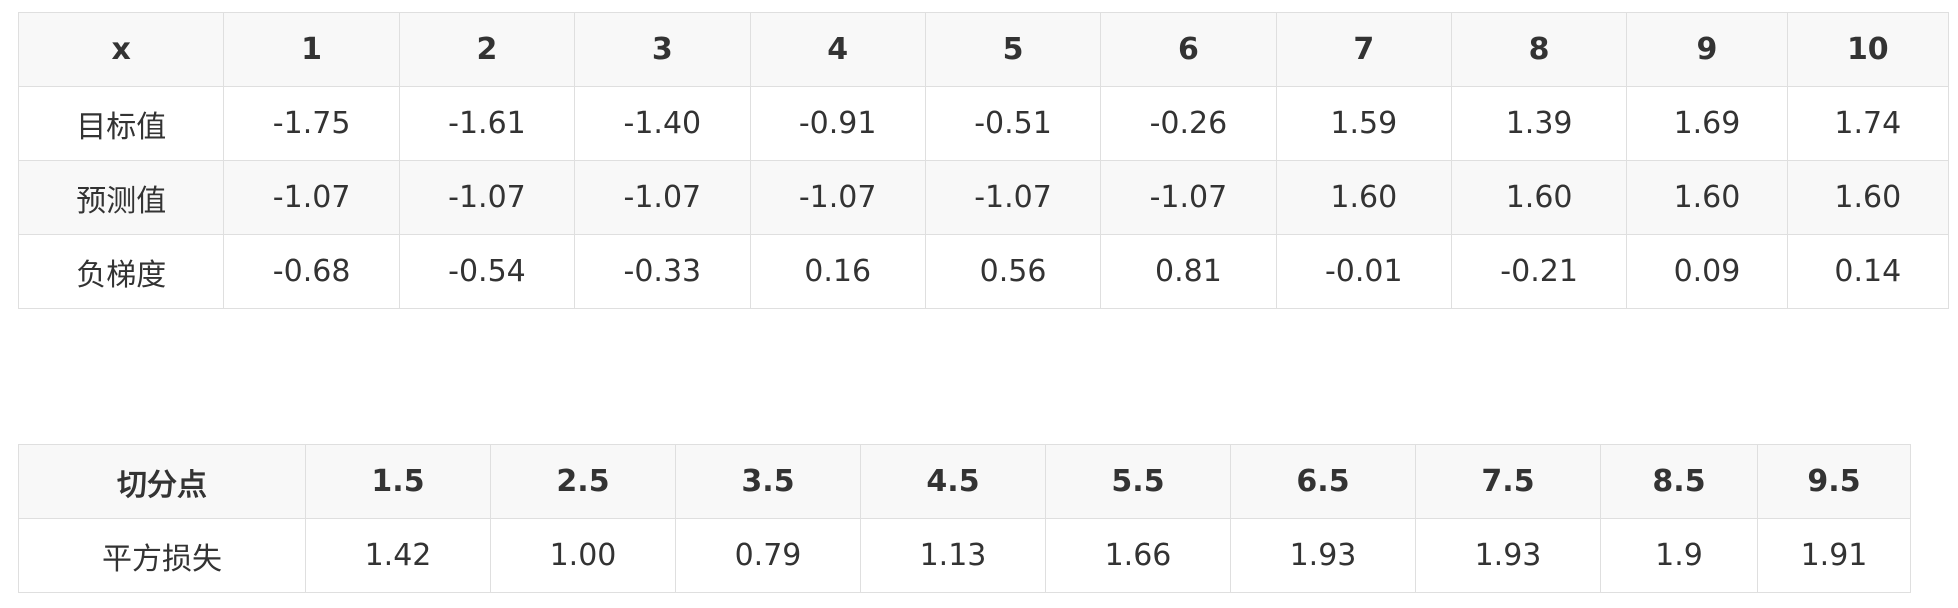 This screenshot has height=608, width=1958. Describe the element at coordinates (1138, 555) in the screenshot. I see `table-cell: 1.66` at that location.